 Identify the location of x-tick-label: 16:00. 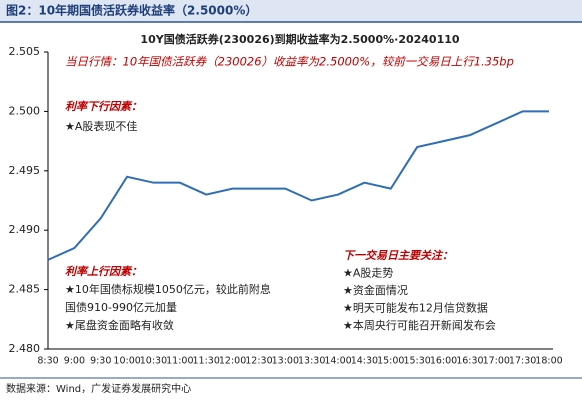
(443, 361).